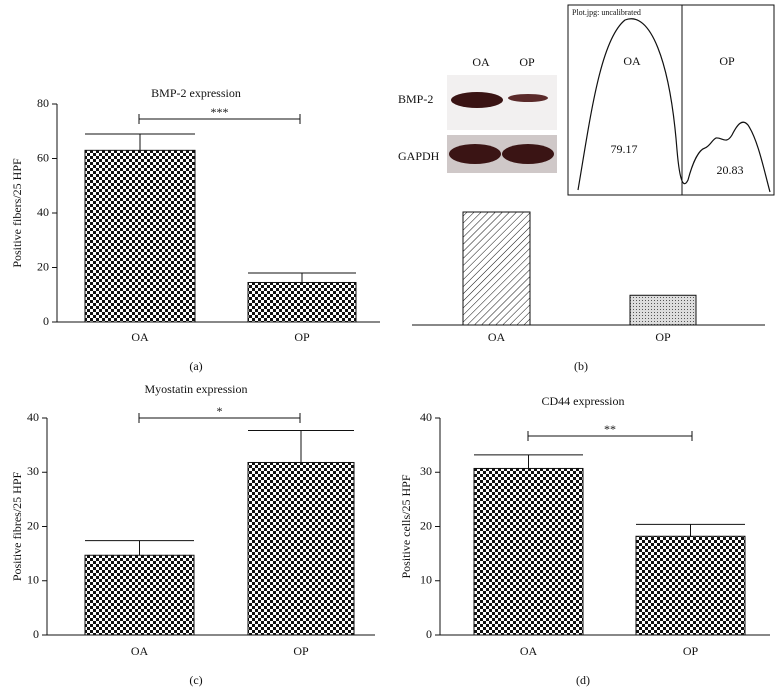 The height and width of the screenshot is (693, 779). What do you see at coordinates (730, 170) in the screenshot?
I see `value-label: 20.83` at bounding box center [730, 170].